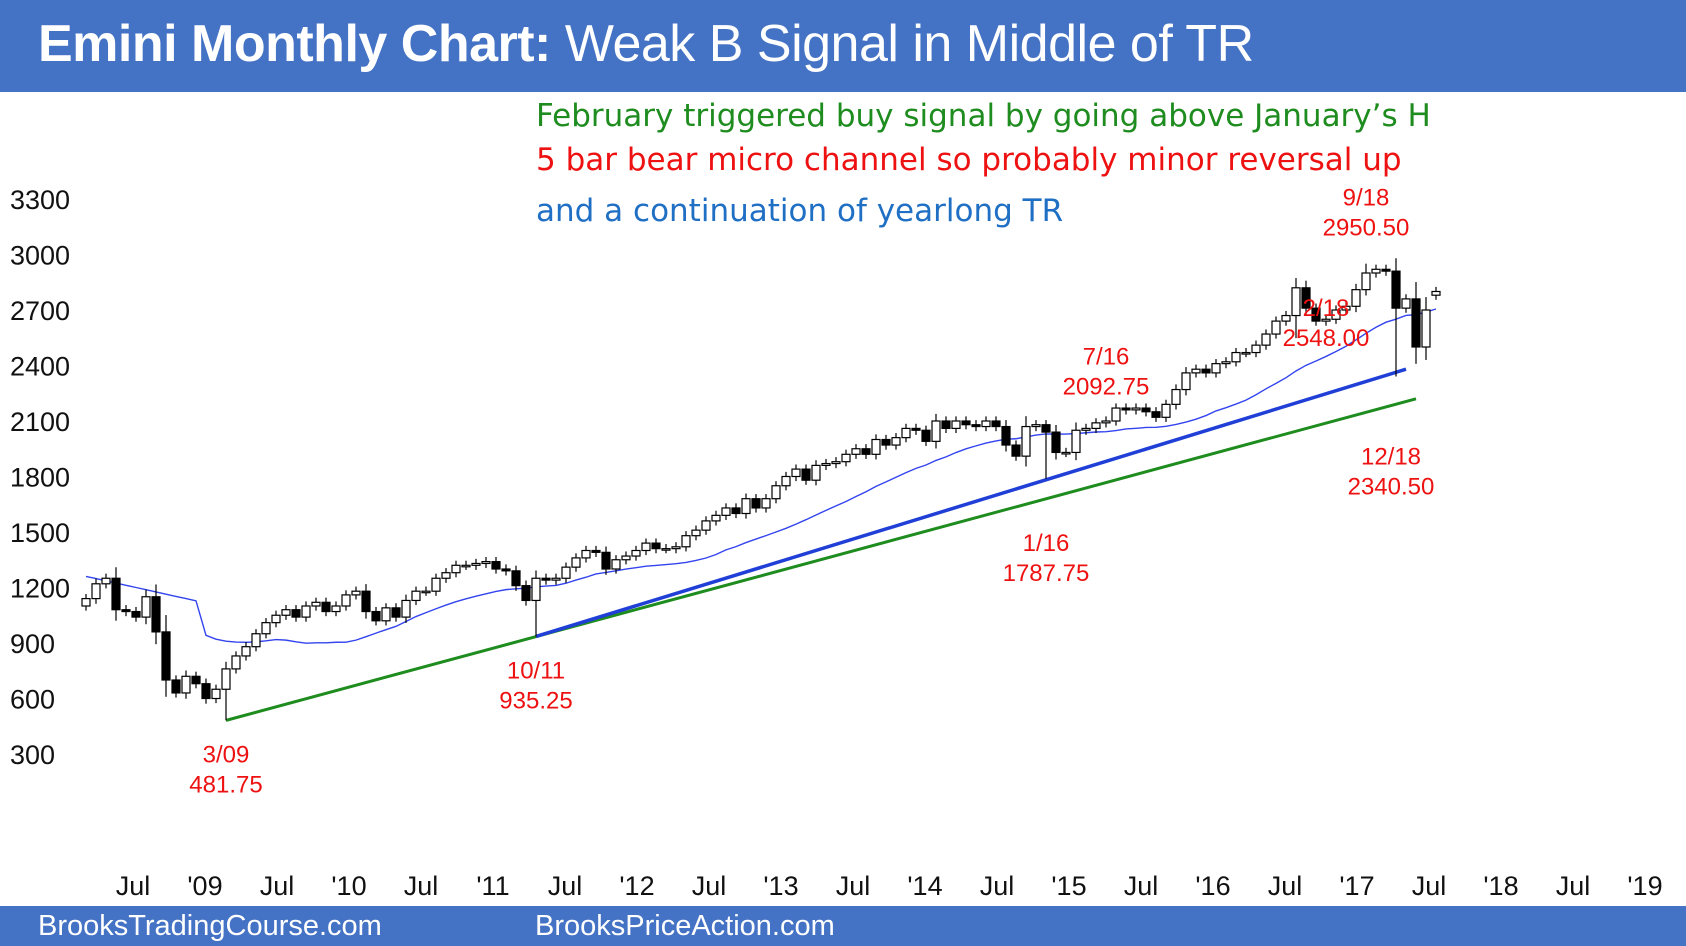 The image size is (1686, 946). Describe the element at coordinates (535, 685) in the screenshot. I see `annotation: 10/11 935.25` at that location.